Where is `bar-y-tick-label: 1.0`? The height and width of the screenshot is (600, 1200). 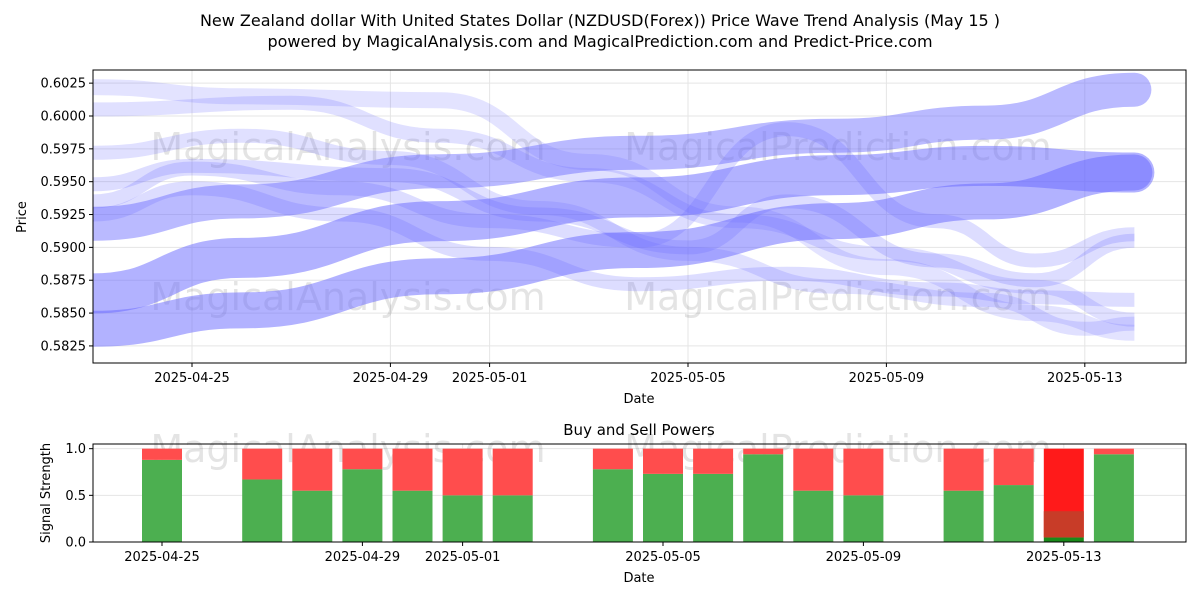
bar-y-tick-label: 1.0 is located at coordinates (75, 449).